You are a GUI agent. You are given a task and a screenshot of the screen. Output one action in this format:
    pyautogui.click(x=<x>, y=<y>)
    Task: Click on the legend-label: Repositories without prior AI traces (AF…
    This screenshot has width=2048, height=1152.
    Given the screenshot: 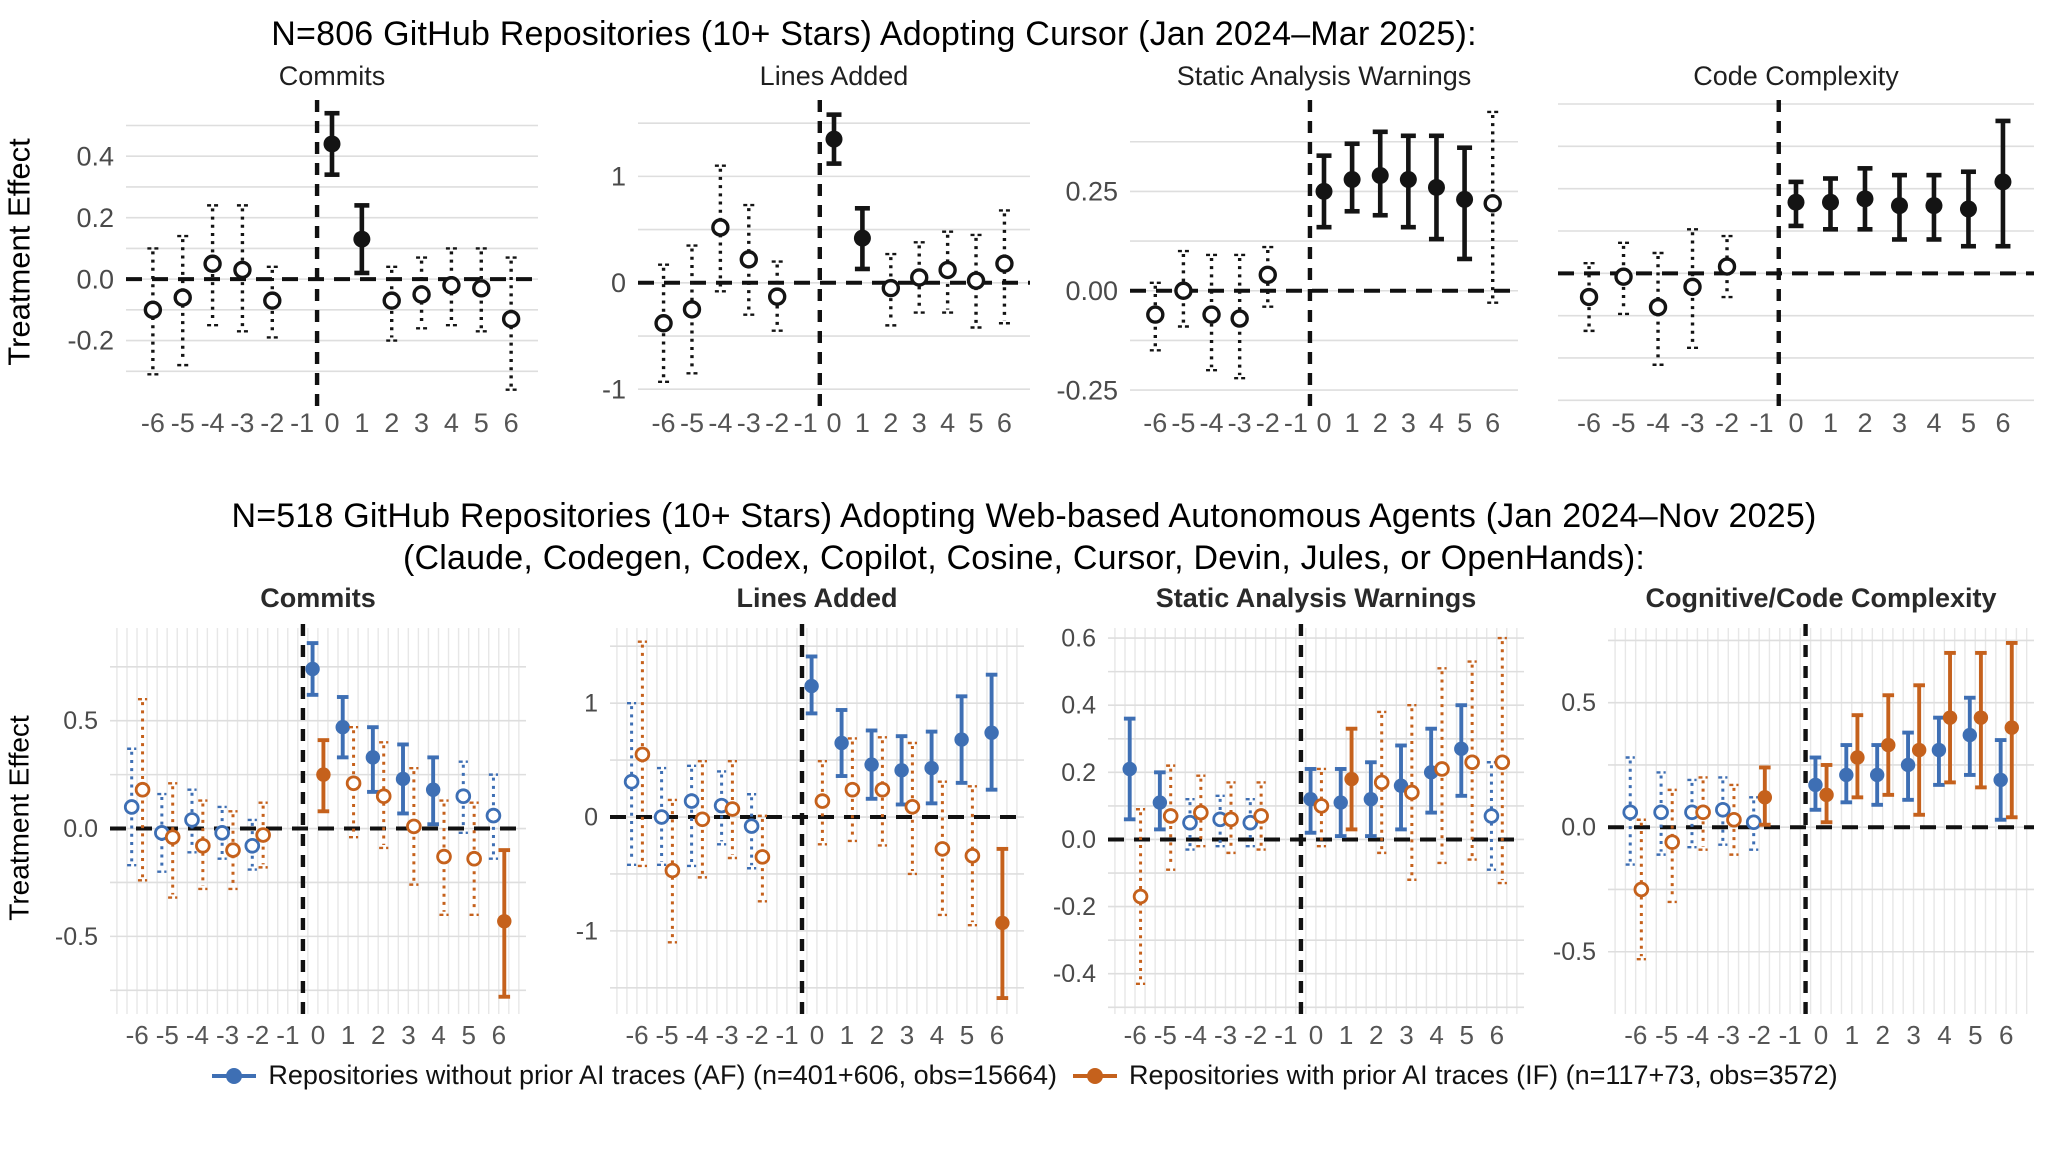 What is the action you would take?
    pyautogui.click(x=663, y=1075)
    